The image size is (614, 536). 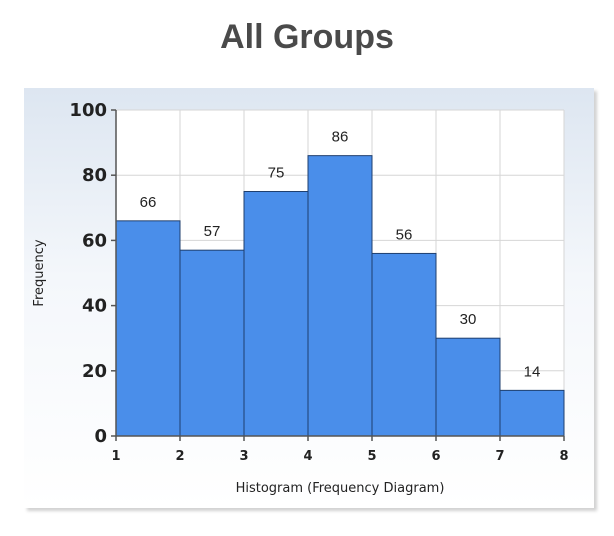 I want to click on bar-data-label: 86, so click(x=340, y=137).